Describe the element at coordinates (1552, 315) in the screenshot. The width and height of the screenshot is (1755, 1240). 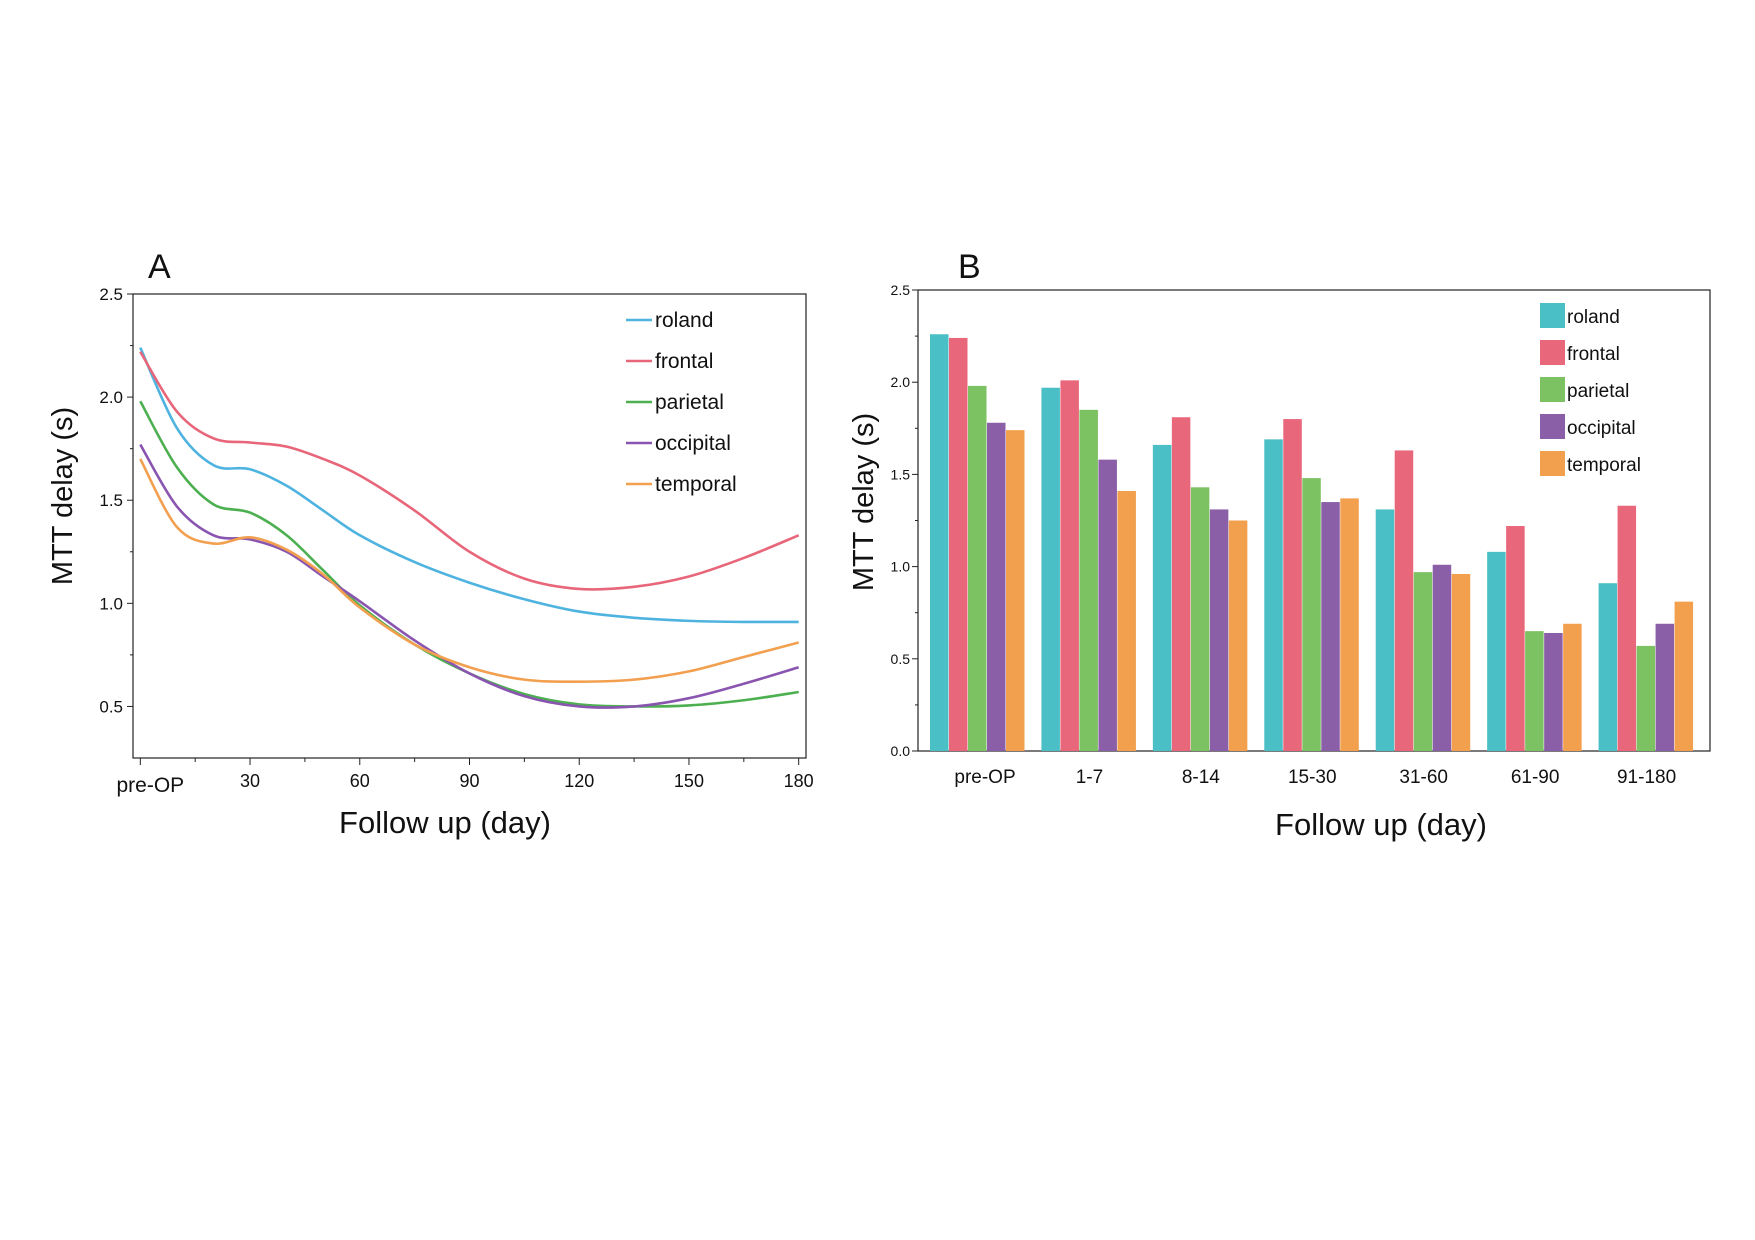
I see `legend-swatch-roland` at that location.